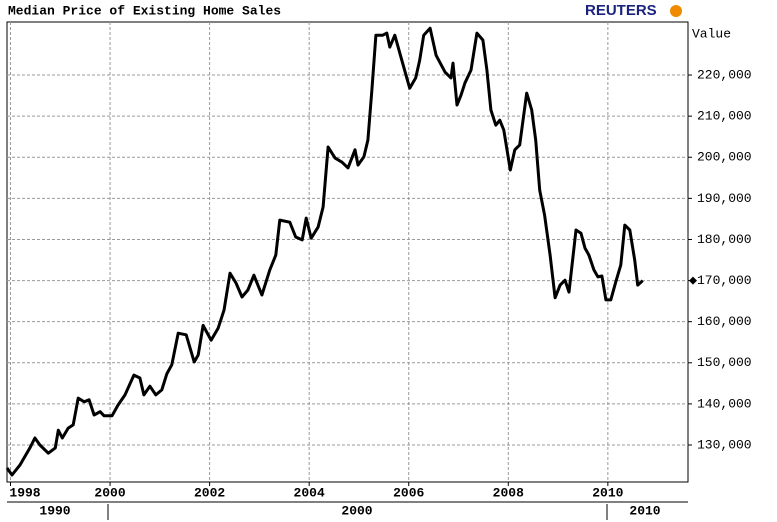  I want to click on y-tick-label: 160,000, so click(724, 321).